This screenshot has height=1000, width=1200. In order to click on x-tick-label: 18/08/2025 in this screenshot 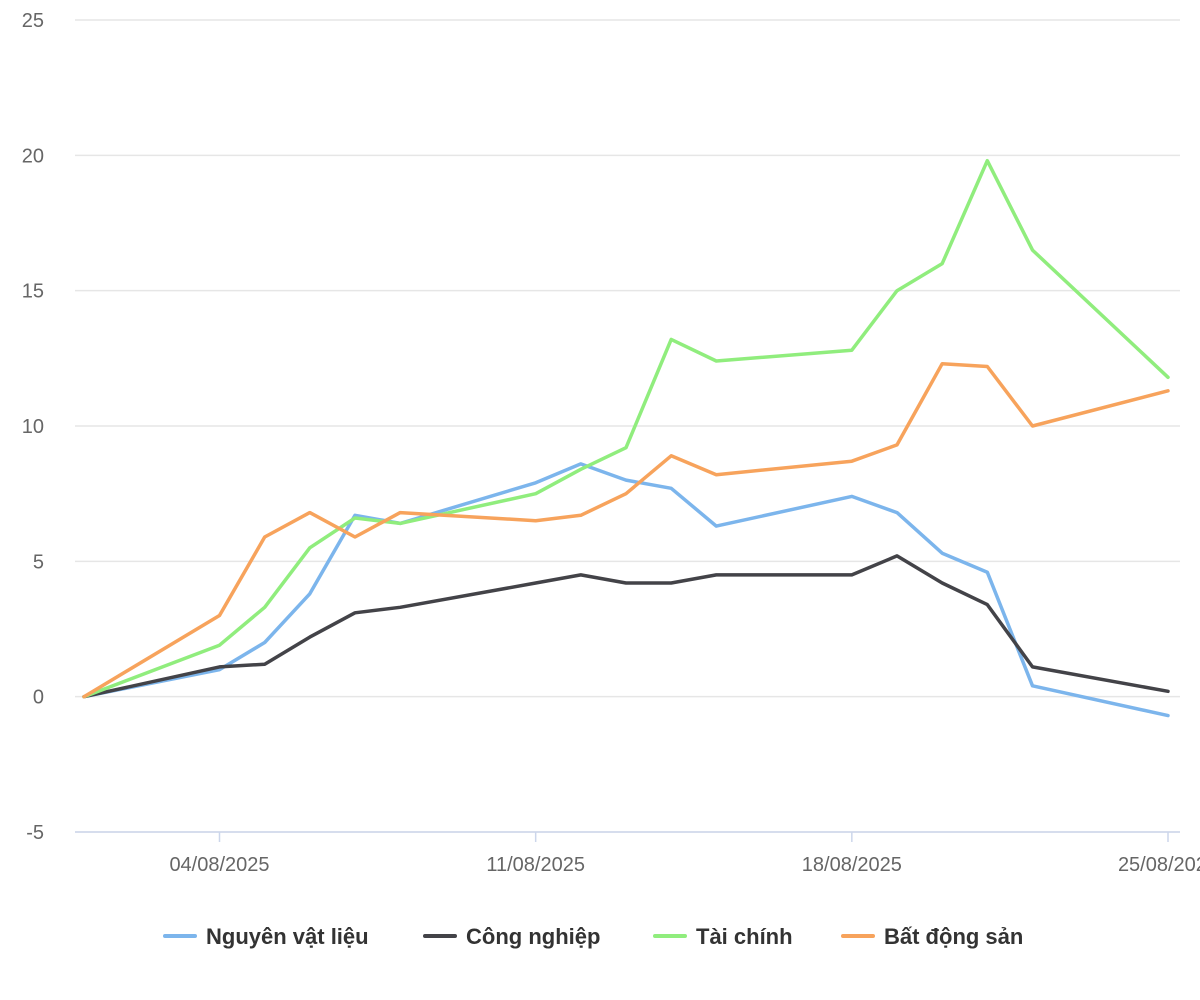, I will do `click(852, 865)`.